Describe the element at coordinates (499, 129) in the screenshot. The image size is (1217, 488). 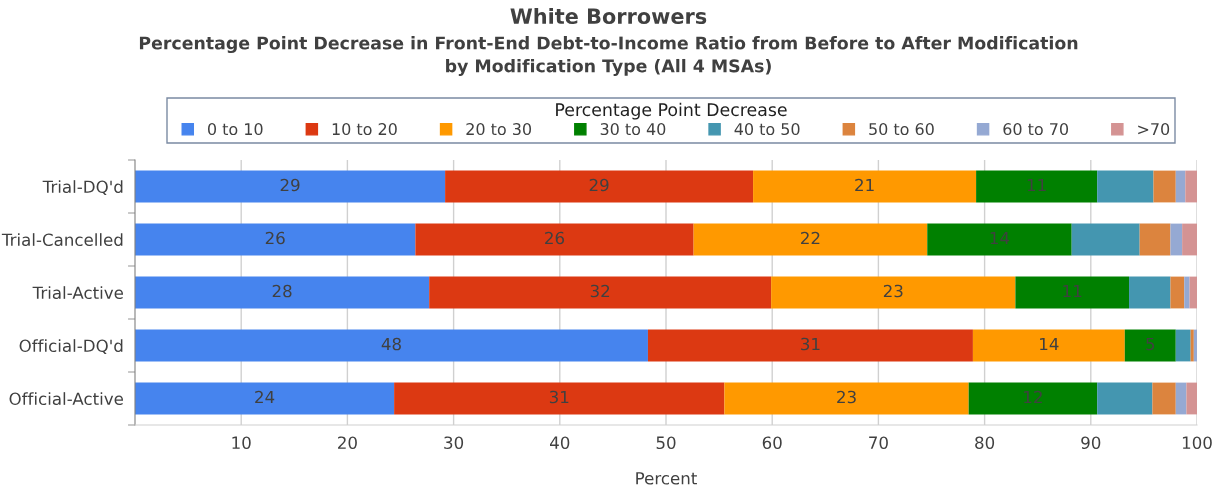
I see `legend-label: 20 to 30` at that location.